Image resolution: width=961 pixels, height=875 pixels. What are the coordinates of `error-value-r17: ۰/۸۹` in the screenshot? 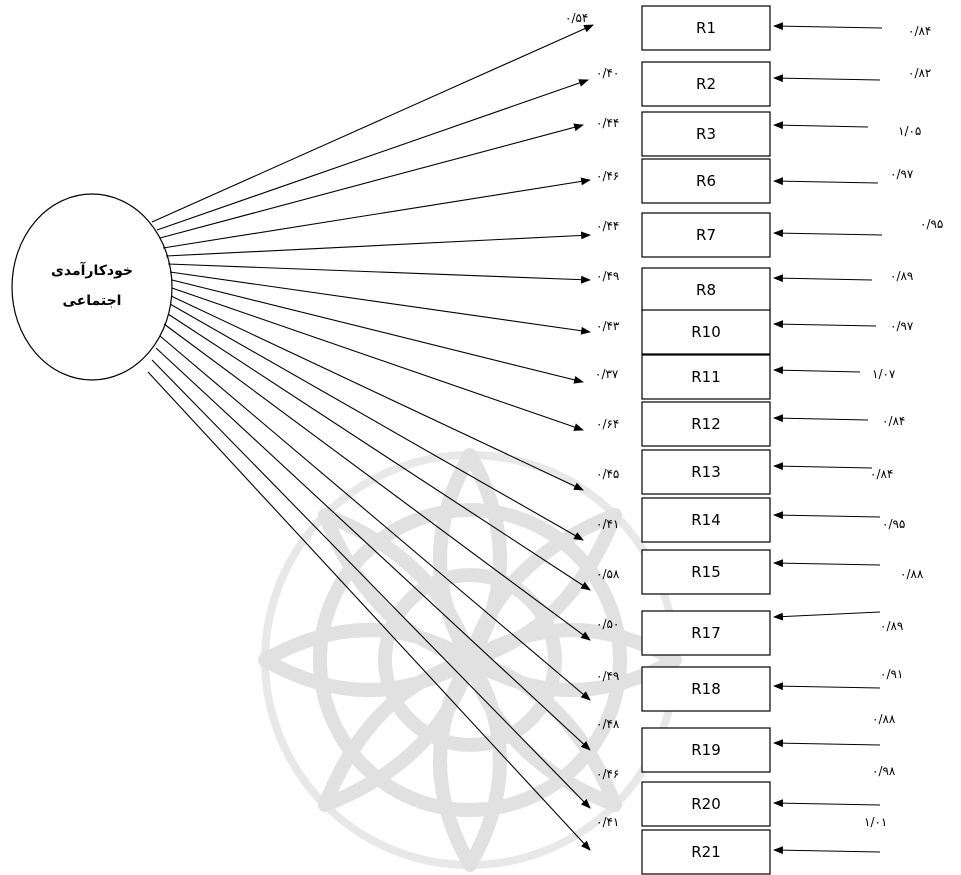 It's located at (891, 626).